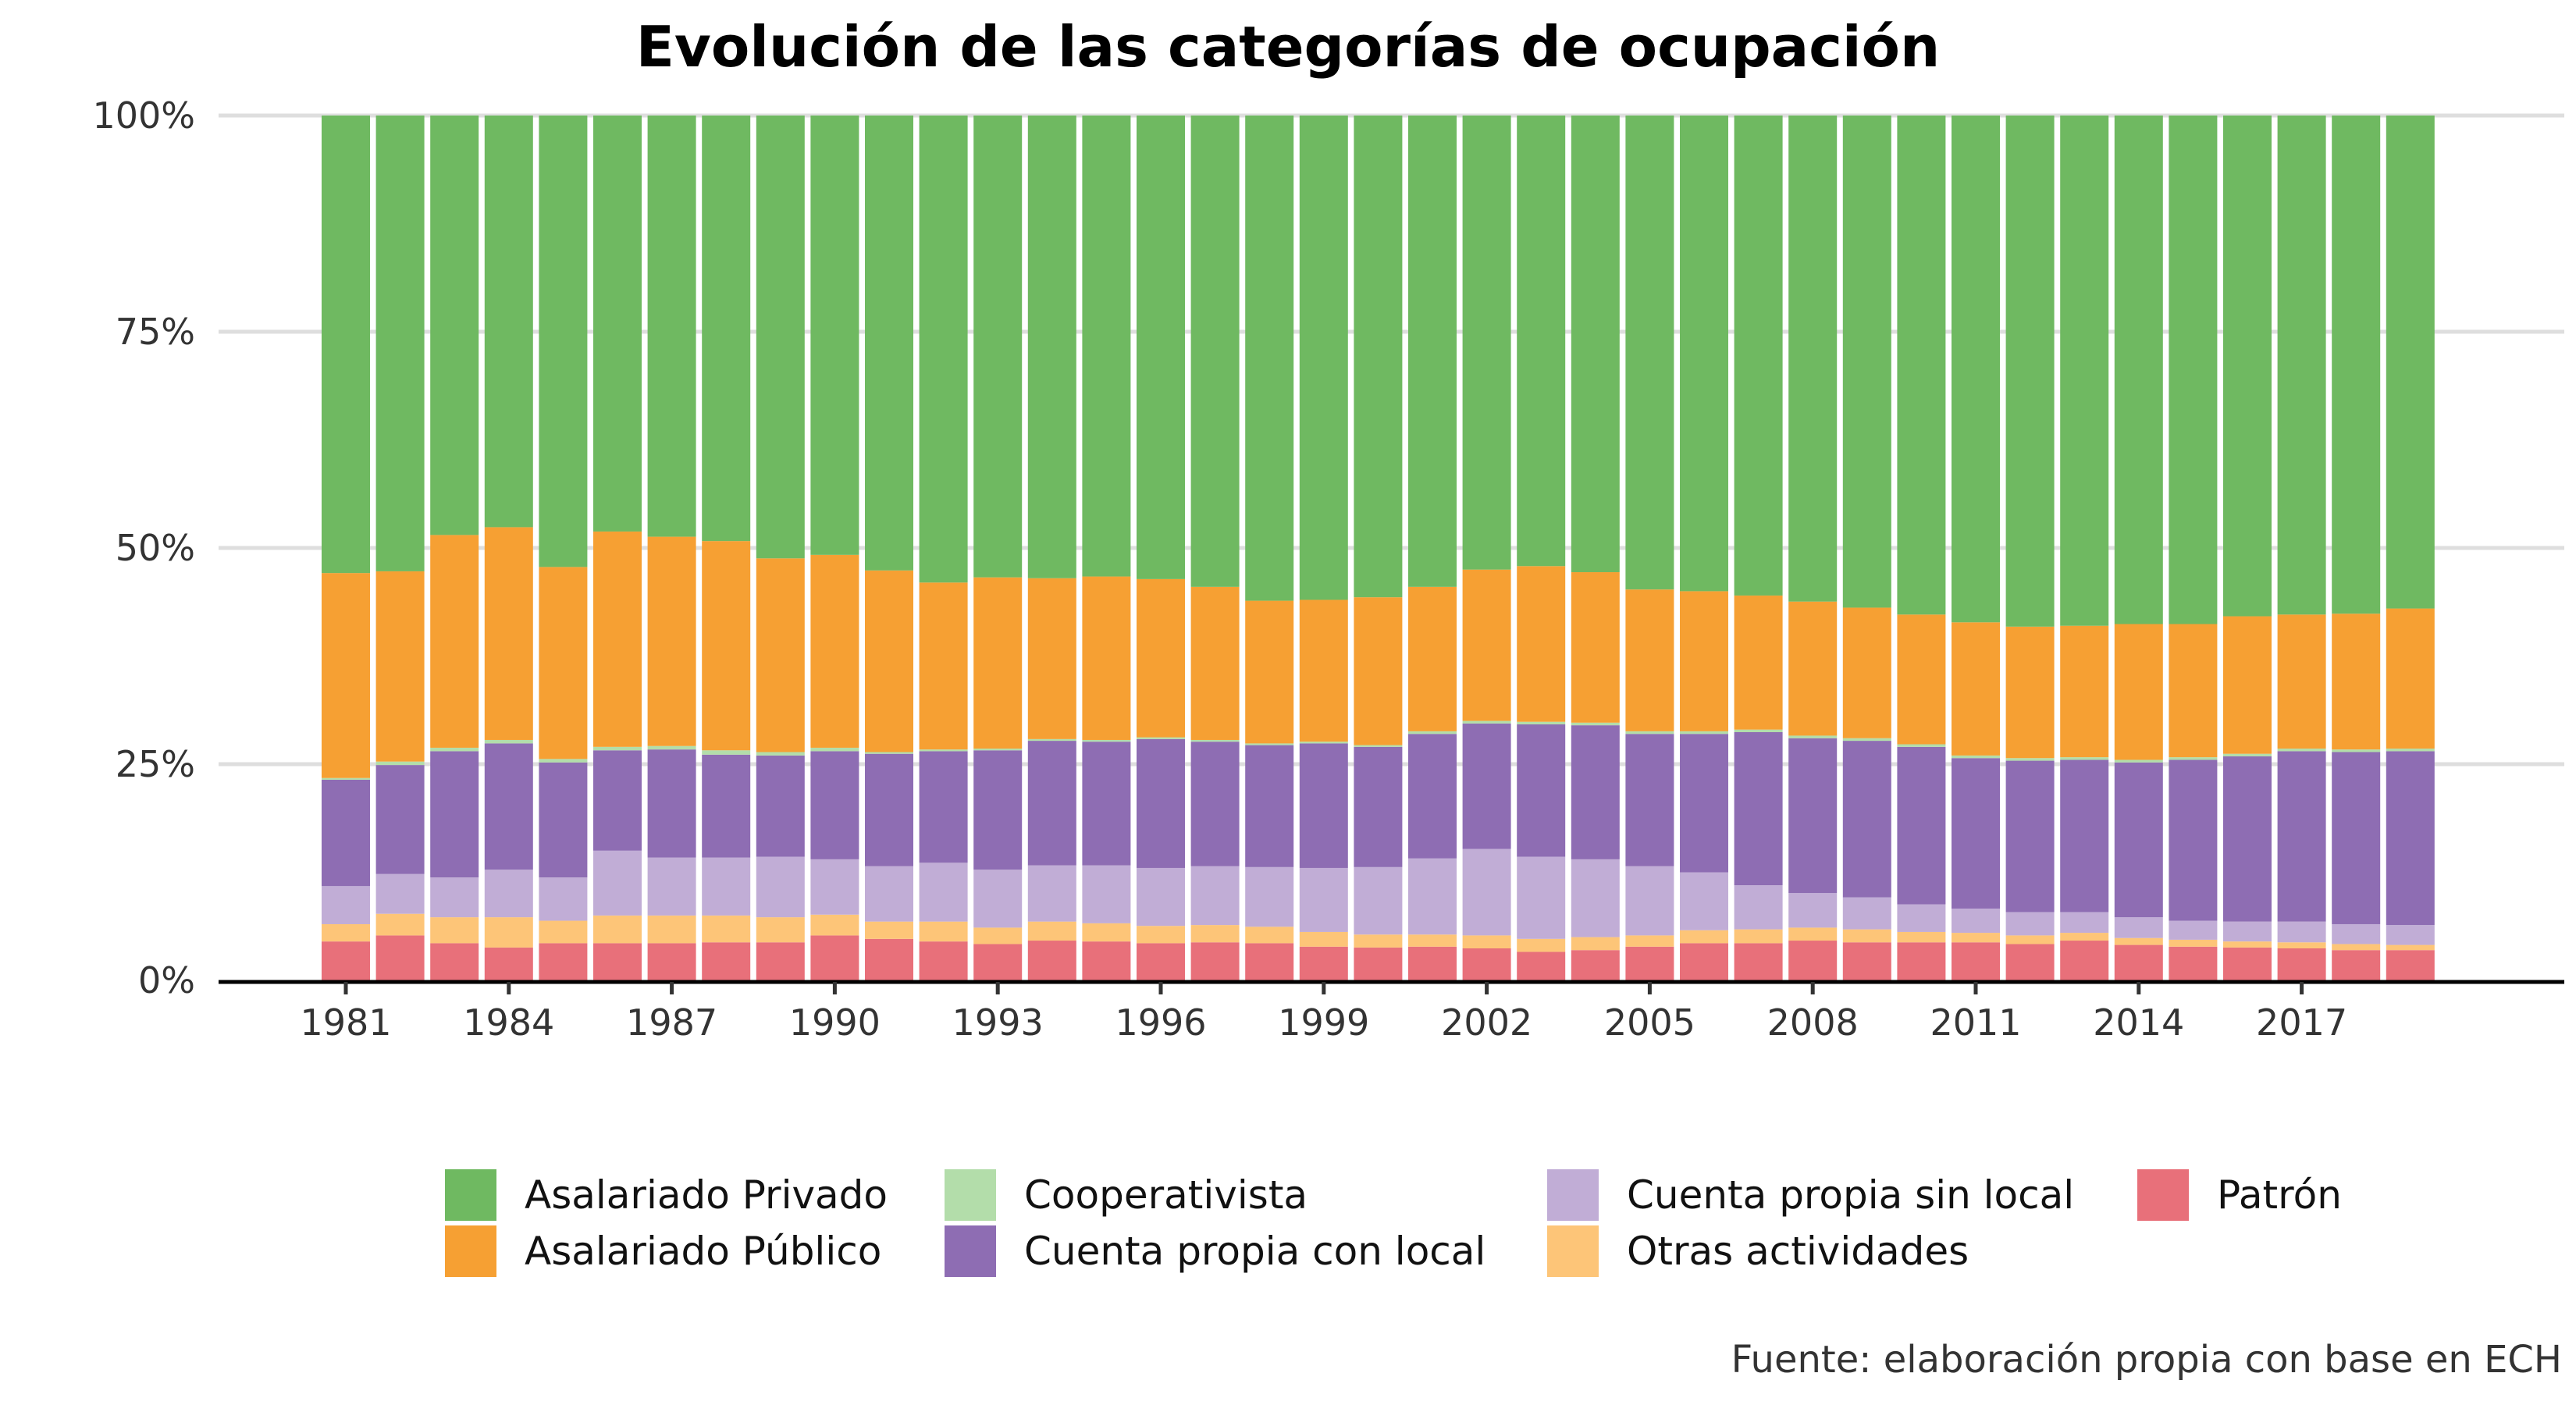 This screenshot has width=2576, height=1405. I want to click on x-tick-label: 2014, so click(2138, 1023).